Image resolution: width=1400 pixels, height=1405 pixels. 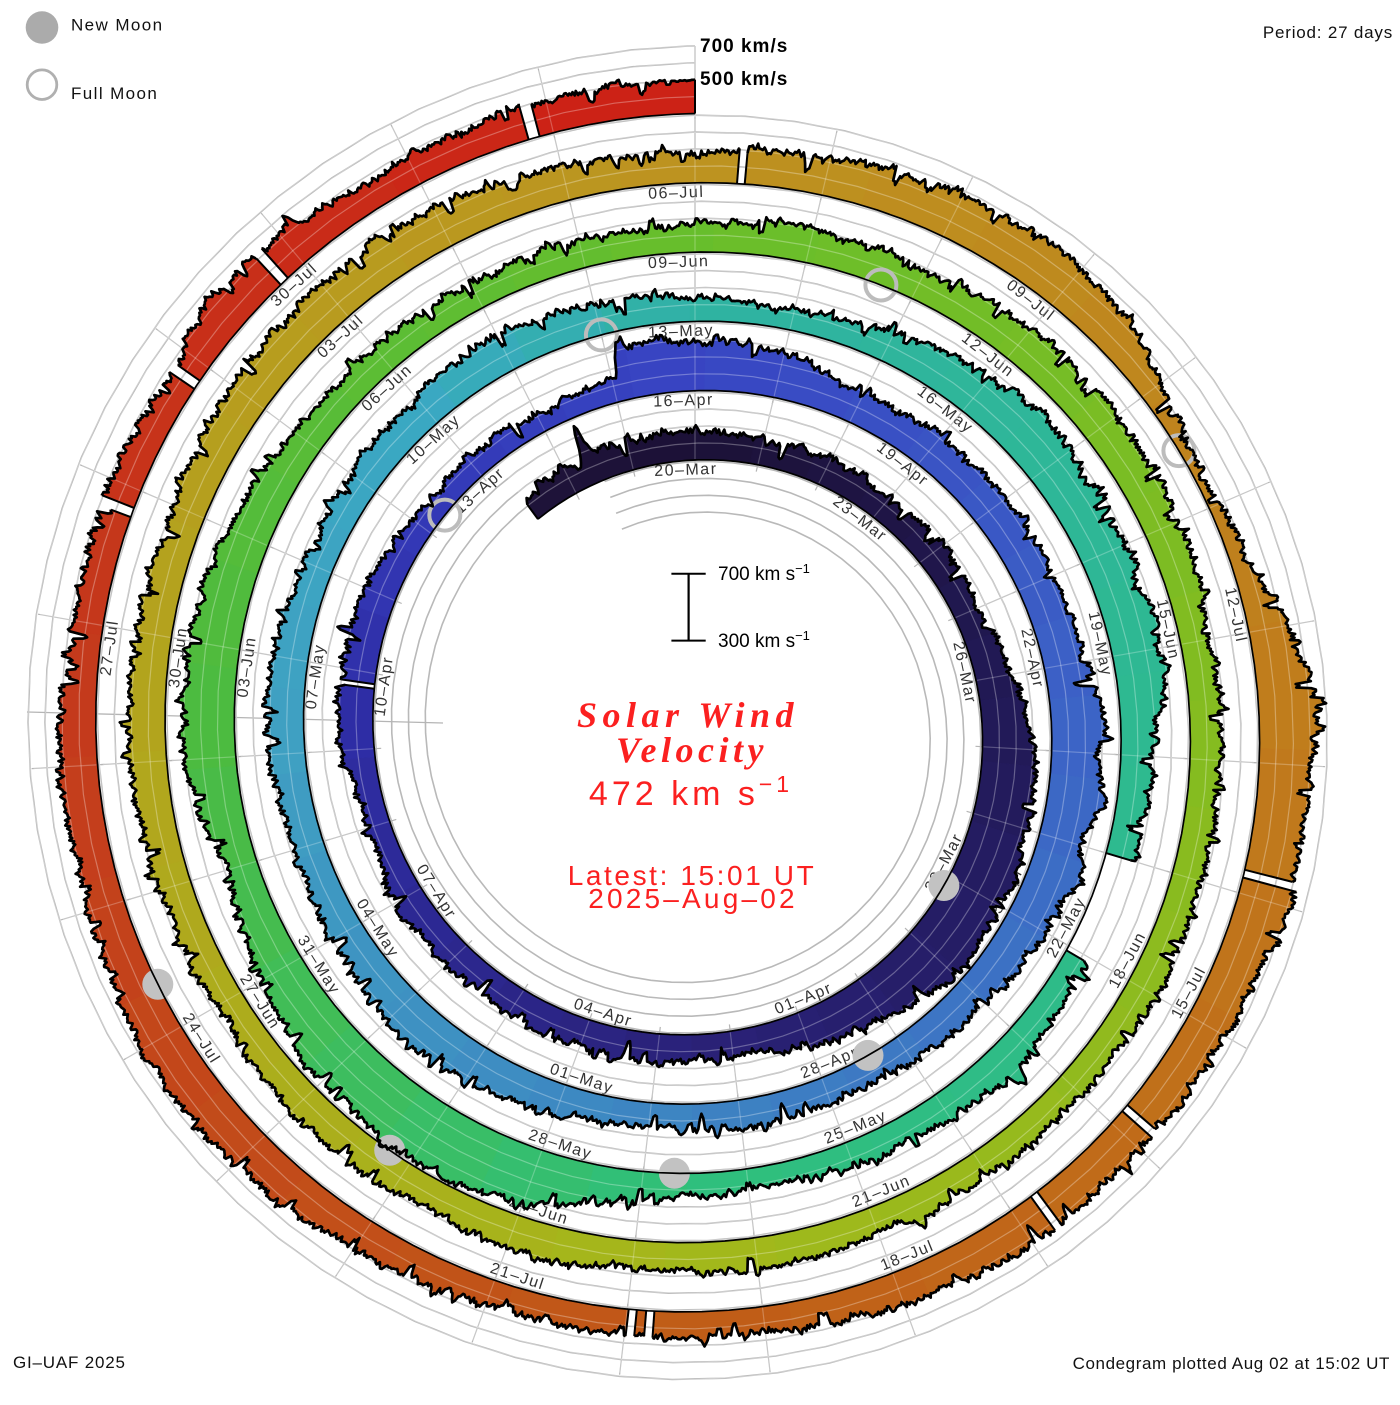 What do you see at coordinates (764, 573) in the screenshot?
I see `svg-text: 700 km s−1` at bounding box center [764, 573].